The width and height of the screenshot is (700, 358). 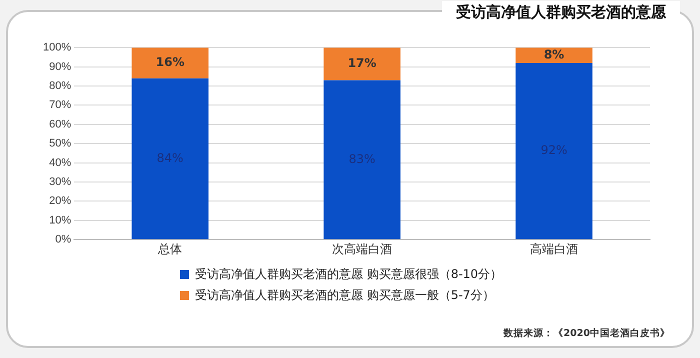 I want to click on data-label: 83%, so click(x=362, y=159).